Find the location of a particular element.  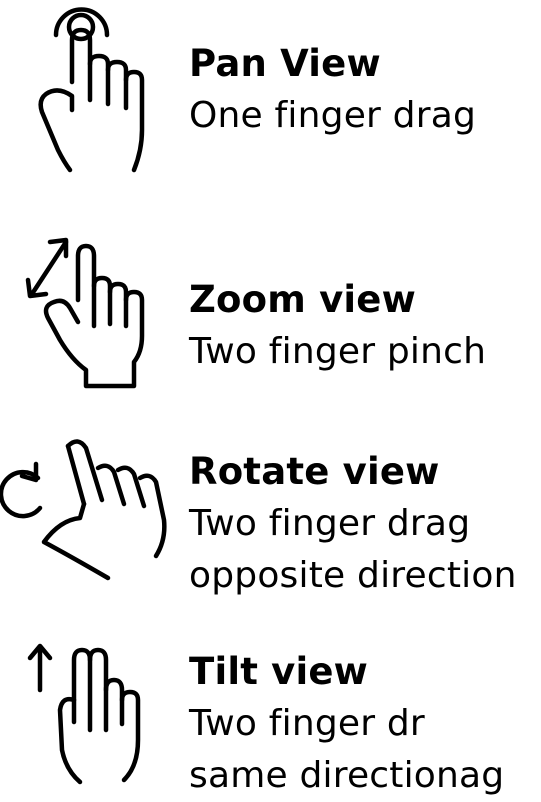

gesture-title: Rotate view is located at coordinates (314, 471).